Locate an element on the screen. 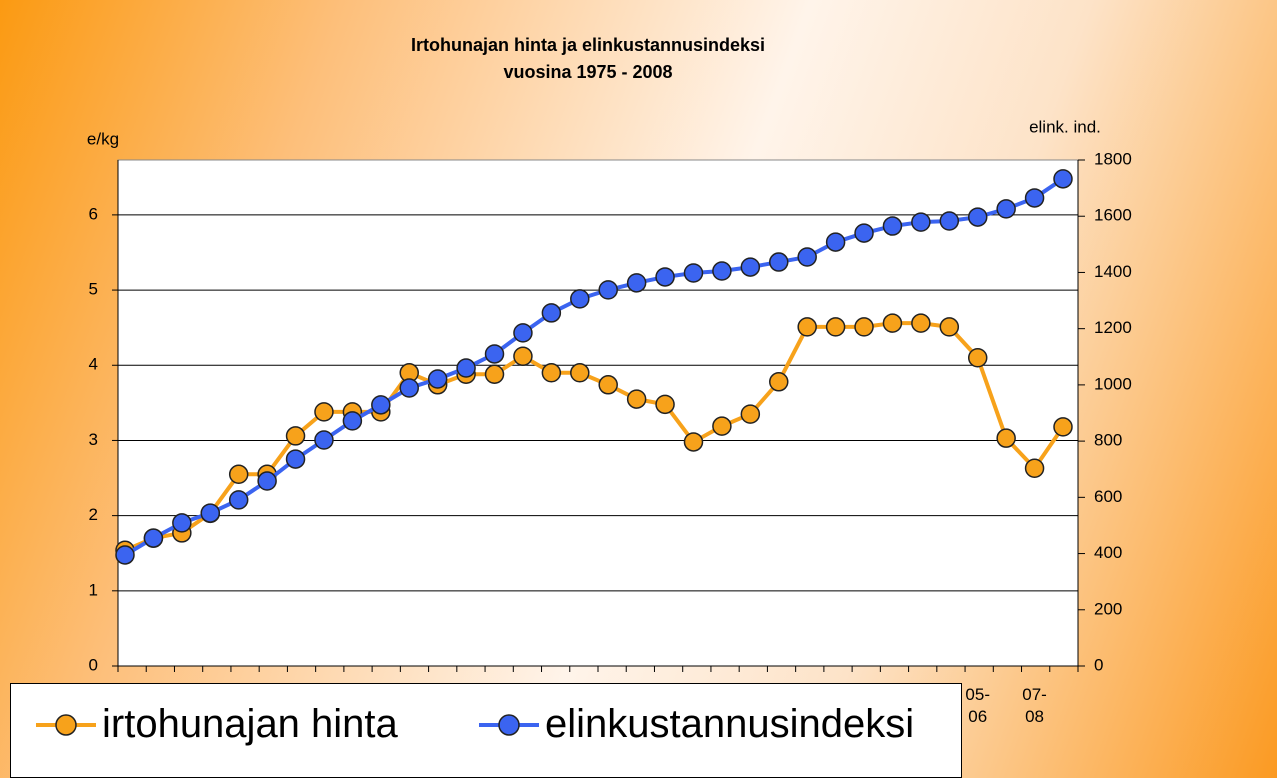  legend-label: irtohunajan hinta is located at coordinates (250, 724).